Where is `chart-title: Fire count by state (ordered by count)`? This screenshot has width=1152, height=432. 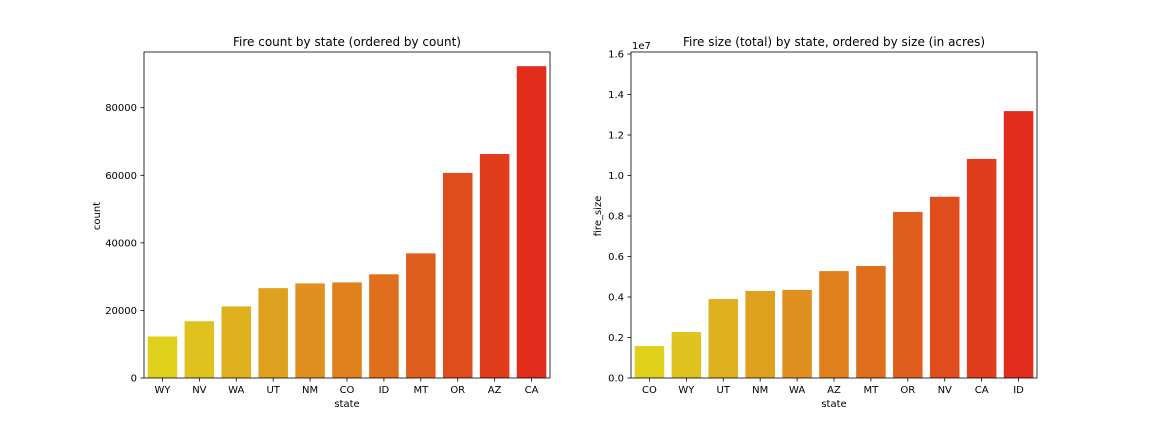 chart-title: Fire count by state (ordered by count) is located at coordinates (347, 42).